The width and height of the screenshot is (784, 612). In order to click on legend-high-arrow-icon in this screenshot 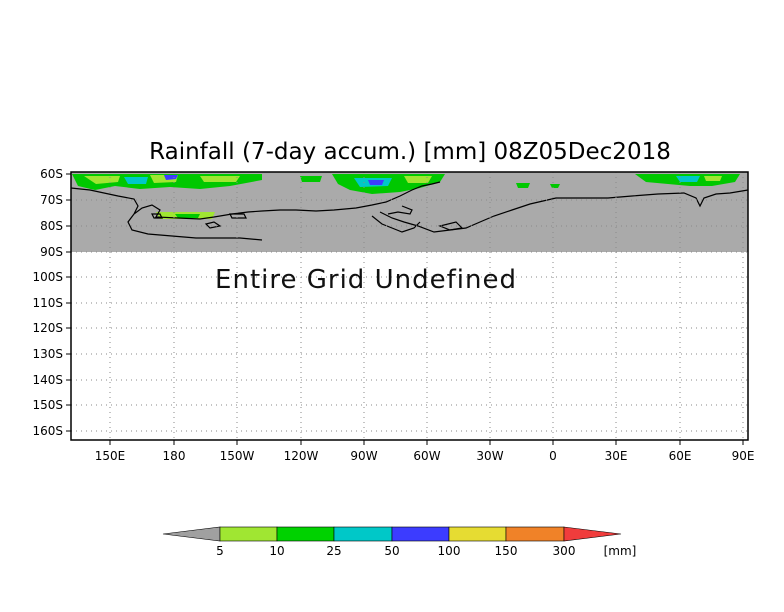, I will do `click(592, 534)`.